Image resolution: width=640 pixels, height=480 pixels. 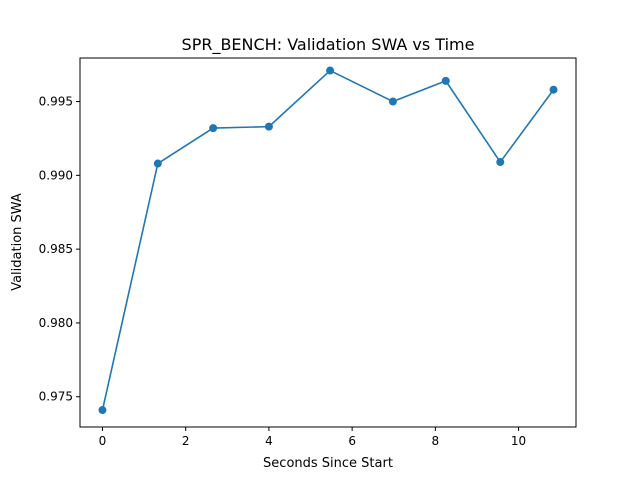 What do you see at coordinates (328, 45) in the screenshot?
I see `chart-title: SPR_BENCH: Validation SWA vs Time` at bounding box center [328, 45].